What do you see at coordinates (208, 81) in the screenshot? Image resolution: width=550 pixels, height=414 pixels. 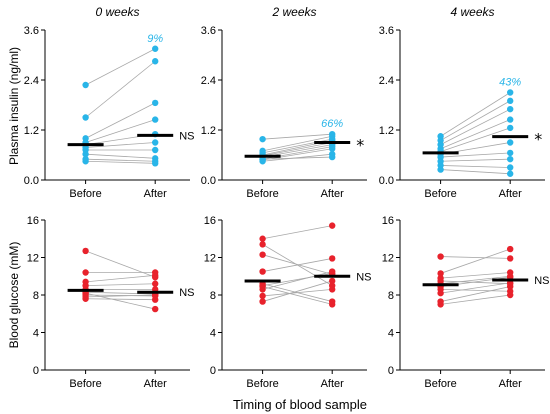 I see `y-tick-label: 2.4` at bounding box center [208, 81].